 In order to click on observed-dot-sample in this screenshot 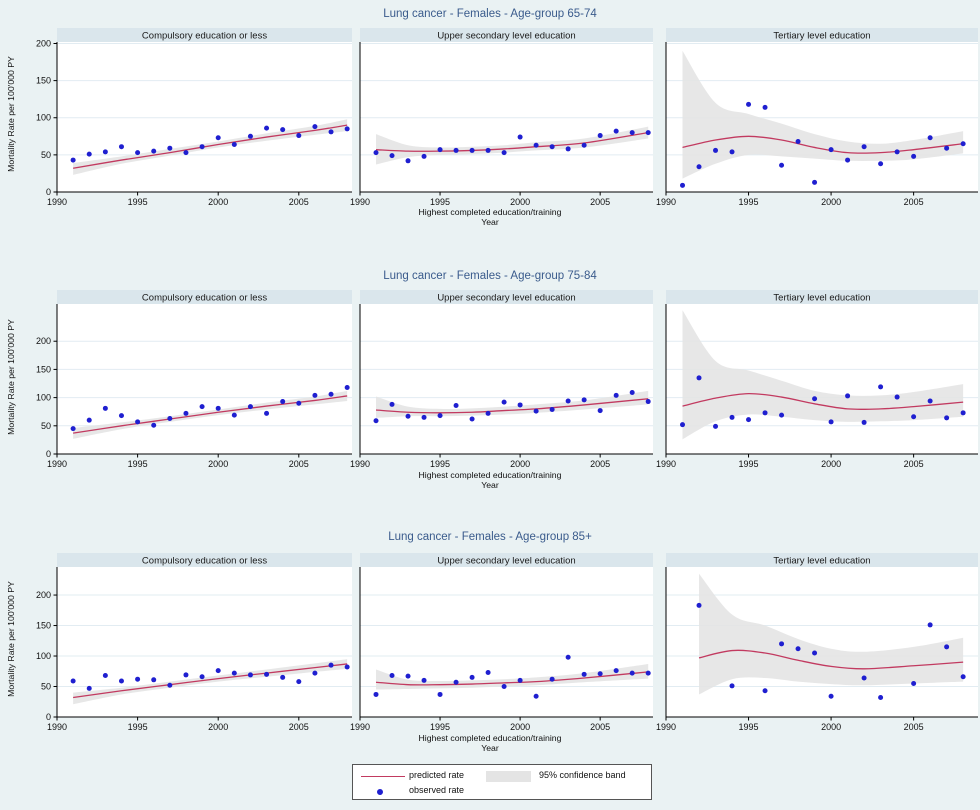, I will do `click(380, 792)`.